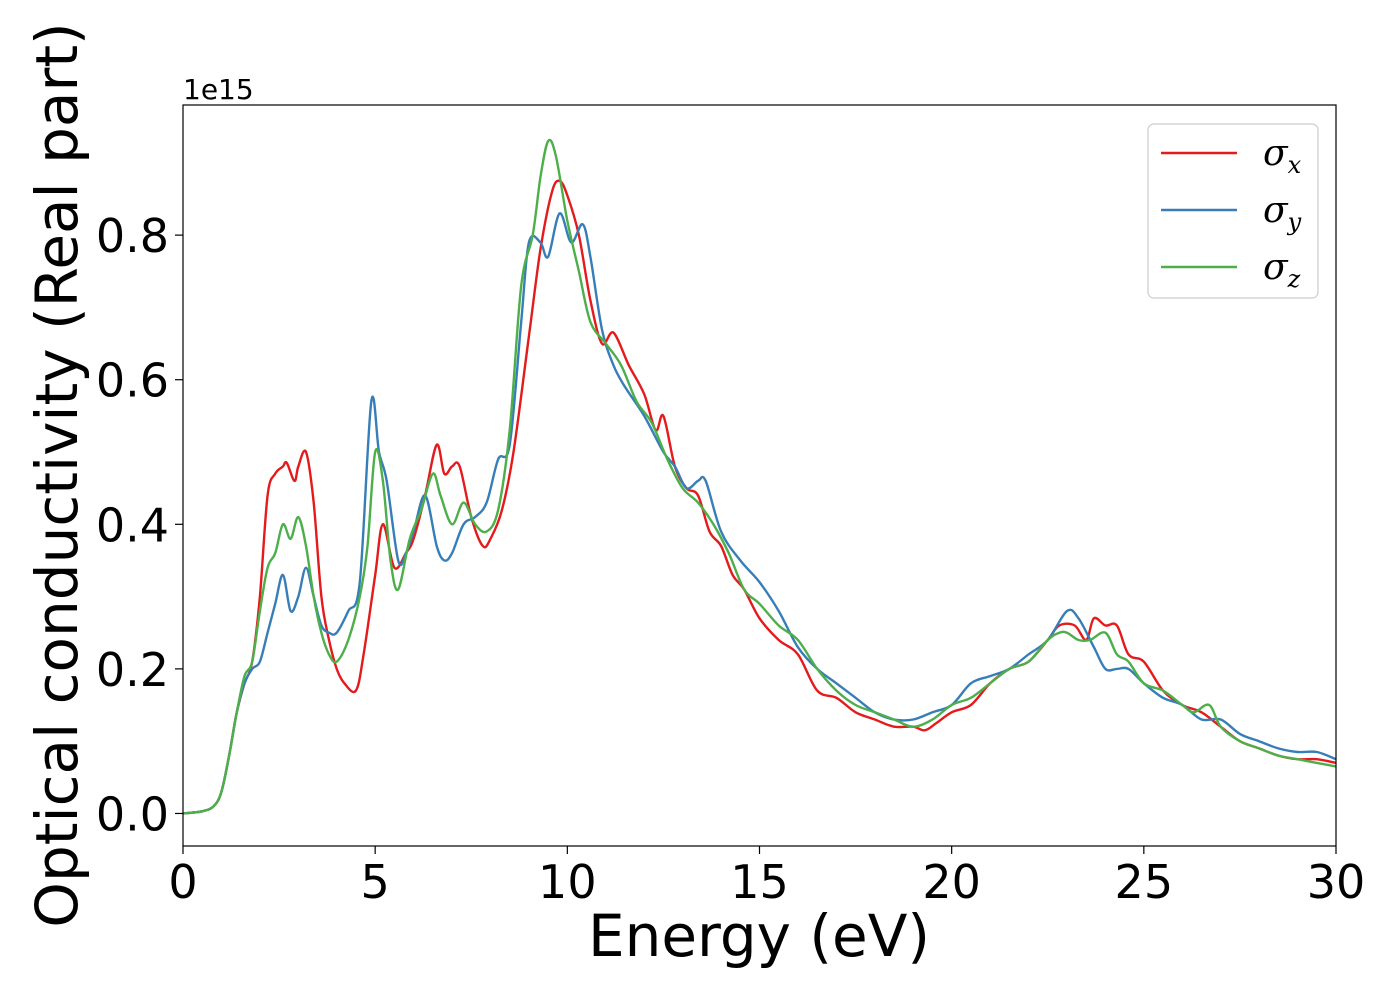  I want to click on x-tick-label: 0, so click(182, 882).